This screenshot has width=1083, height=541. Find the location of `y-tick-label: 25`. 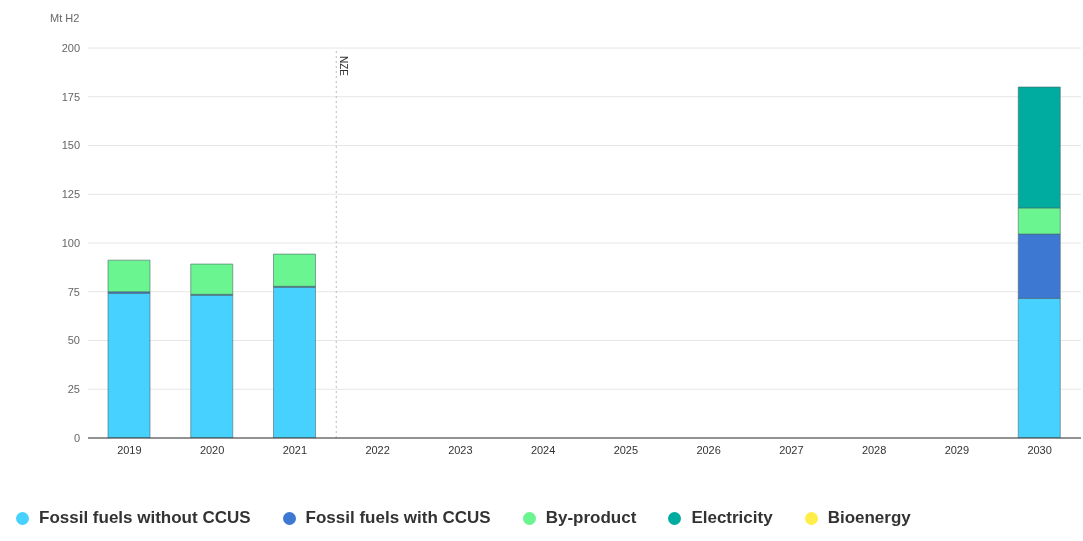

y-tick-label: 25 is located at coordinates (73, 389).